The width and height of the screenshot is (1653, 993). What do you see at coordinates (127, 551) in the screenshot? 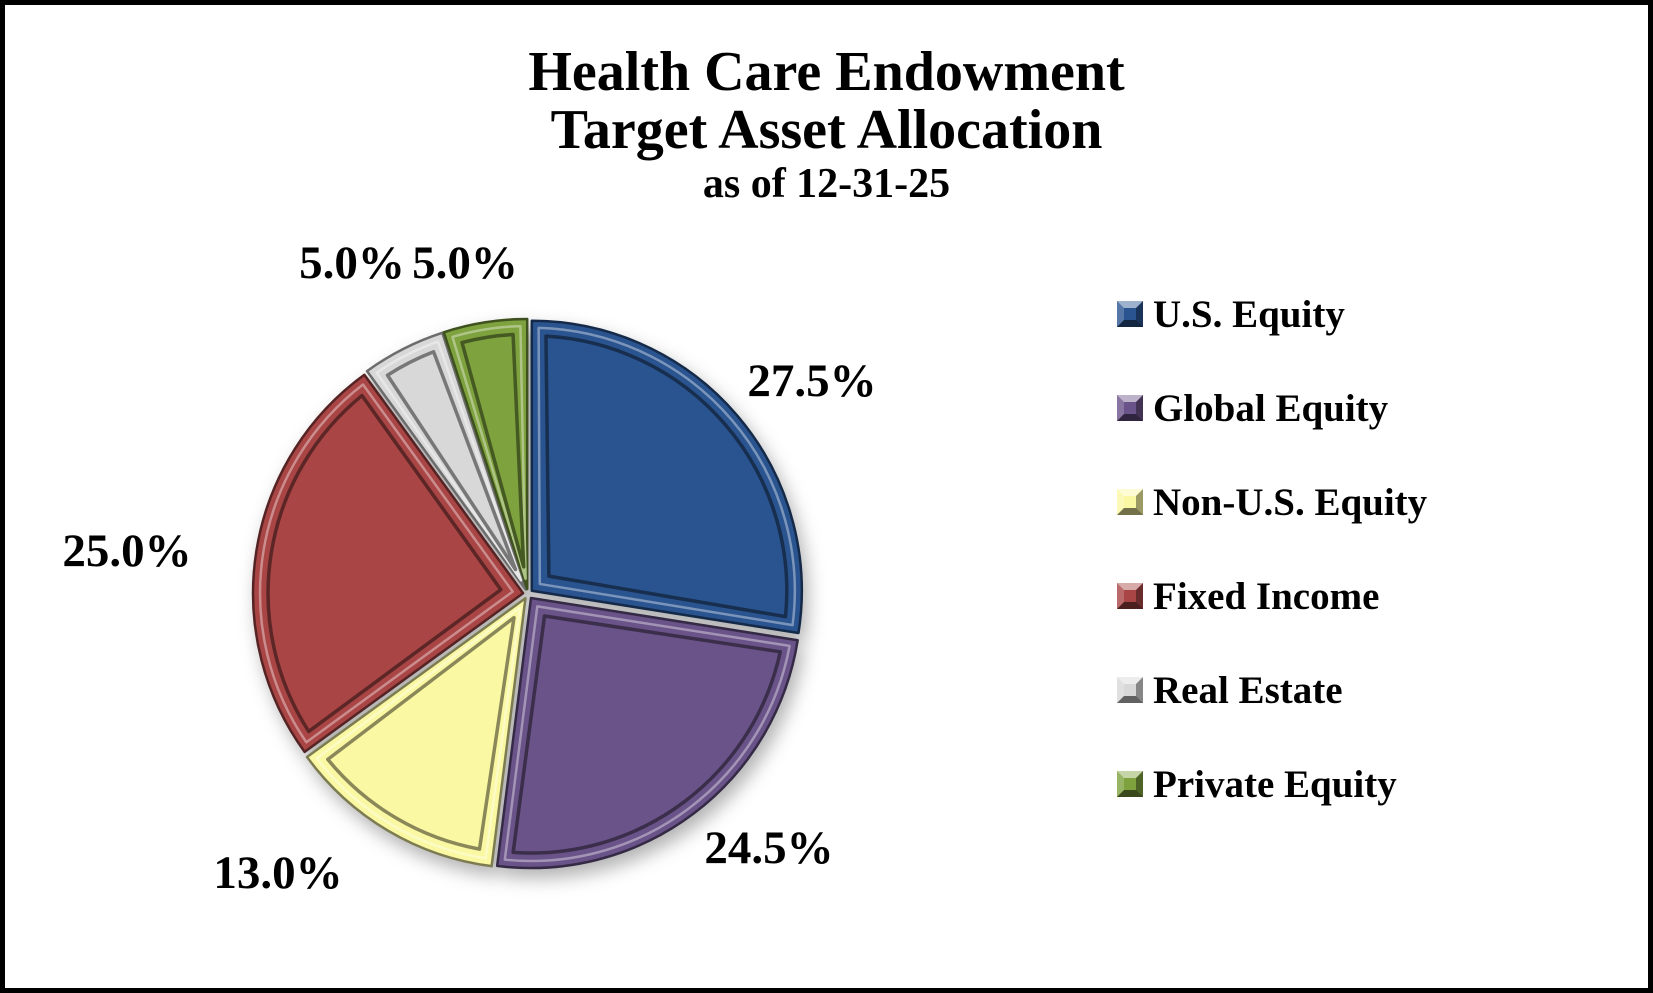
I see `slice-label-fixed-income: 25.0%` at bounding box center [127, 551].